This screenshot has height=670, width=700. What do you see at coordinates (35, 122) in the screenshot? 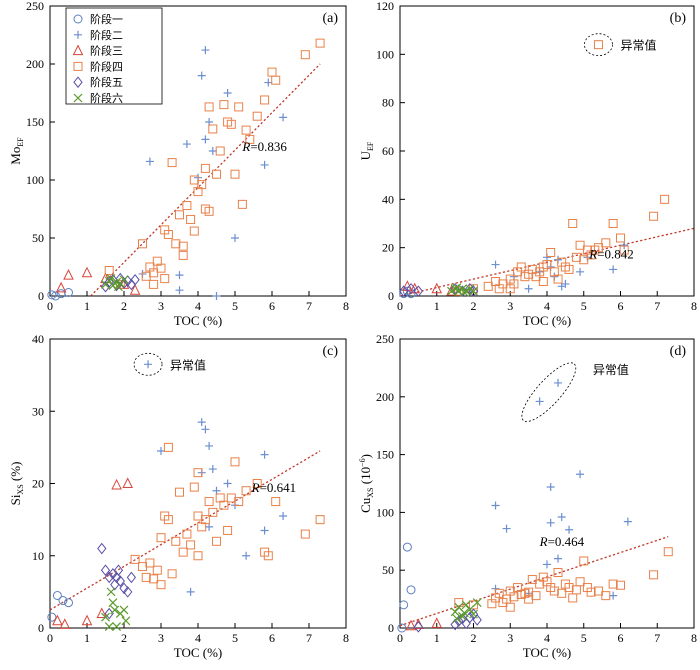
I see `y-tick-label: 150` at bounding box center [35, 122].